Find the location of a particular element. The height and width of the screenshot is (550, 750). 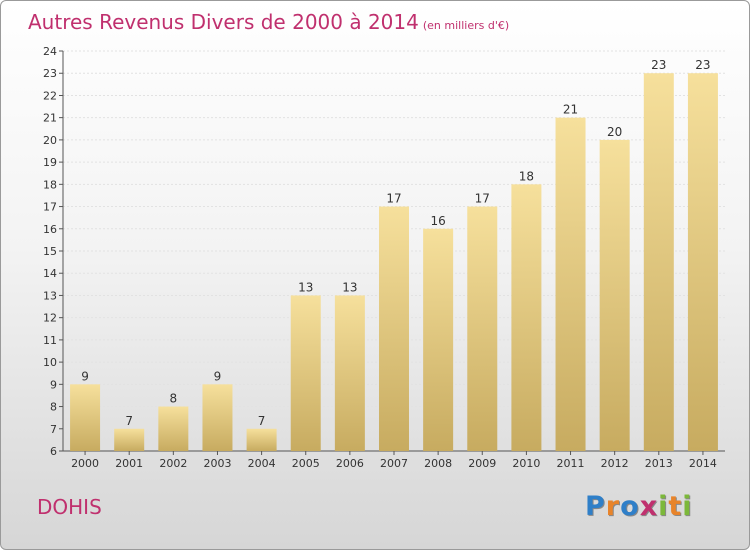

x-tick-label: 2003 is located at coordinates (217, 463).